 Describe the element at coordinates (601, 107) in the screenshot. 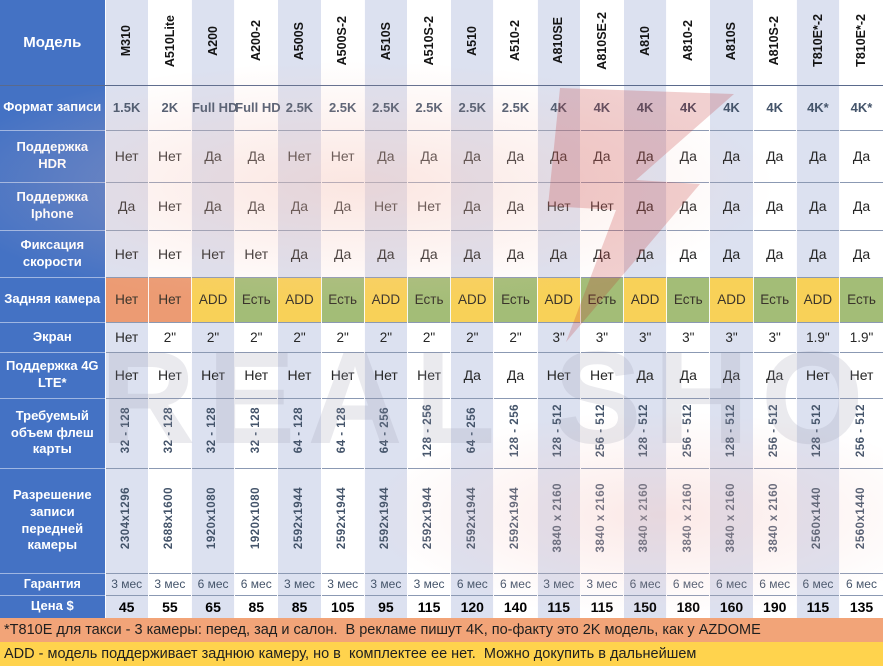

I see `table-cell: 4K` at that location.